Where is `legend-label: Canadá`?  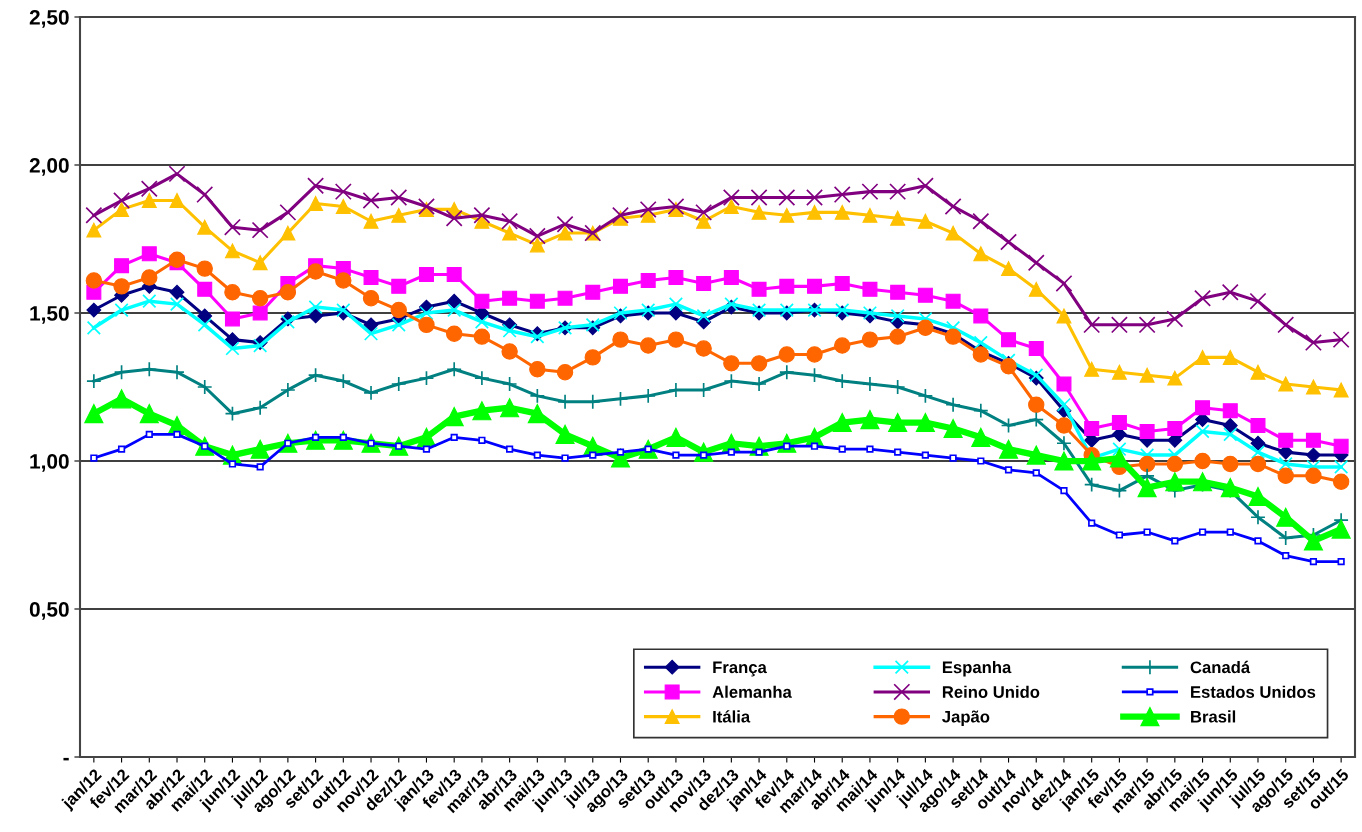 legend-label: Canadá is located at coordinates (1220, 667).